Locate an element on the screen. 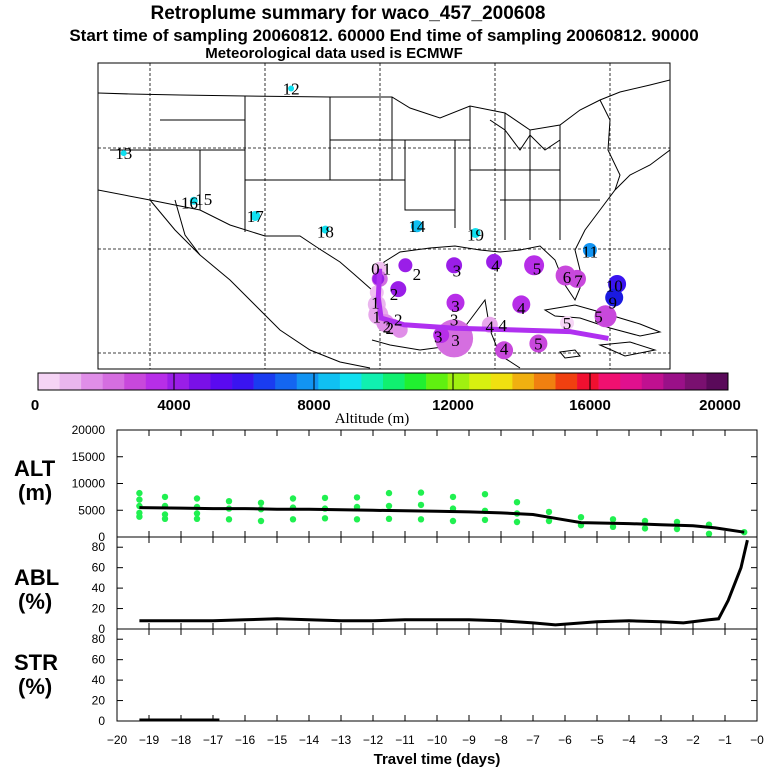  y-tick-label: 40 is located at coordinates (99, 680).